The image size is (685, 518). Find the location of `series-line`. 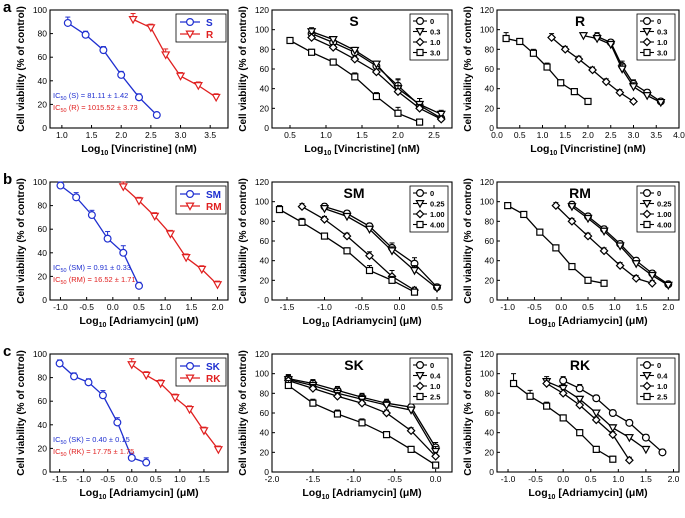

series-line is located at coordinates (381, 248).